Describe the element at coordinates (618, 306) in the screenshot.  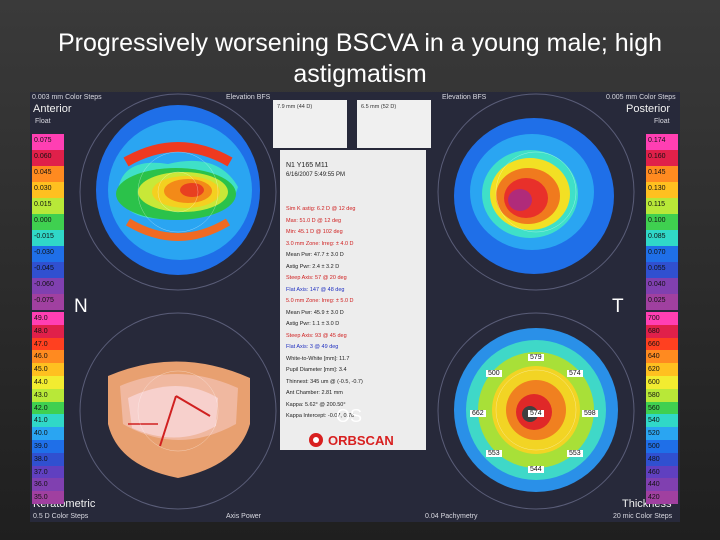
I see `temporal-label: T` at that location.